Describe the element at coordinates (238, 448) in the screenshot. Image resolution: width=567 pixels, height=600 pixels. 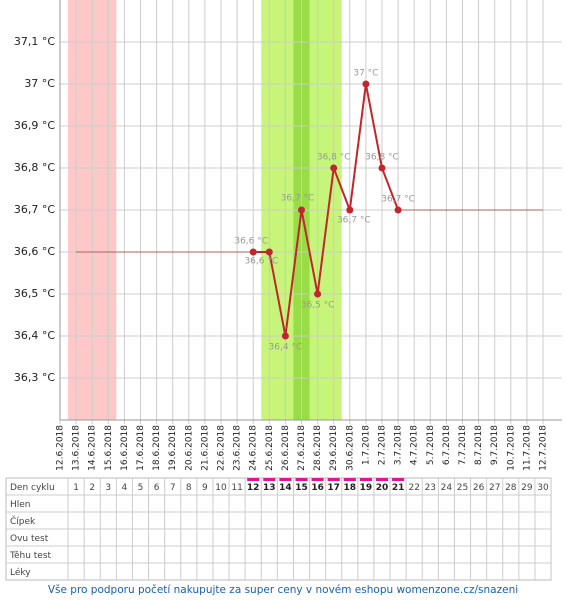
I see `x-tick-label: 23.6.2018` at that location.